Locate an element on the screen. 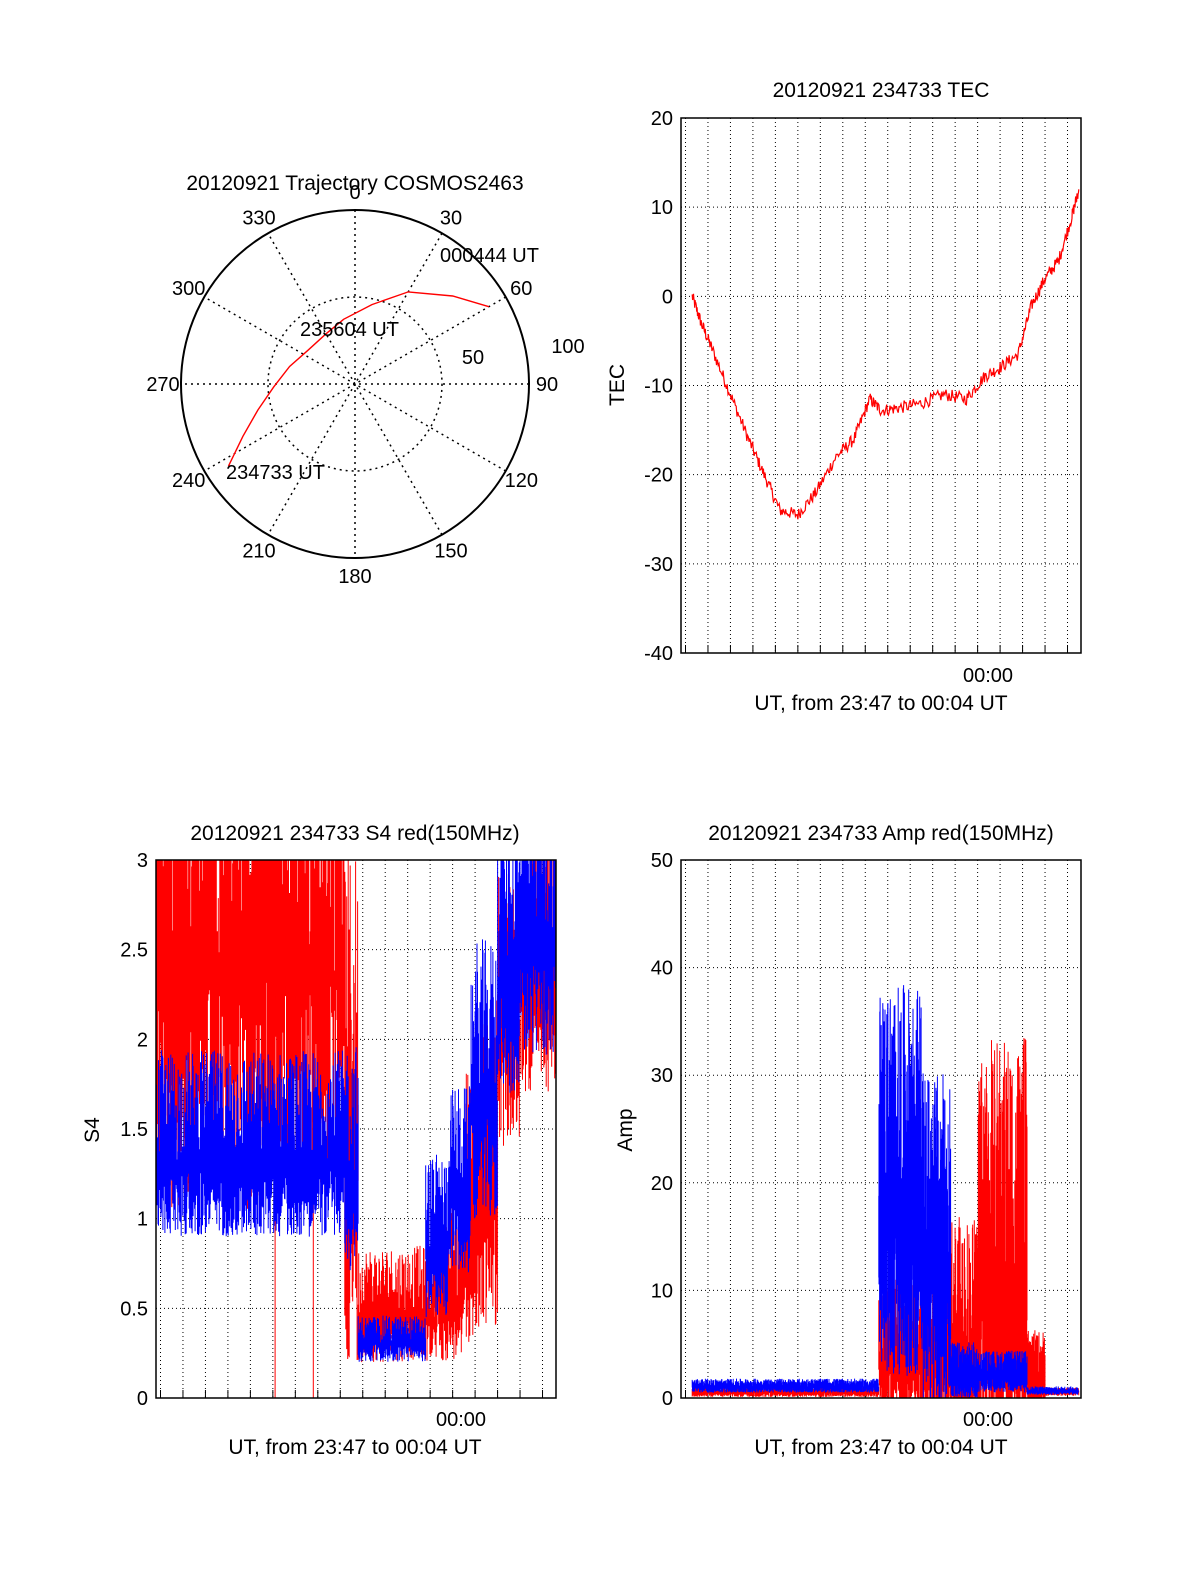  tec-title: 20120921 234733 TEC is located at coordinates (881, 90).